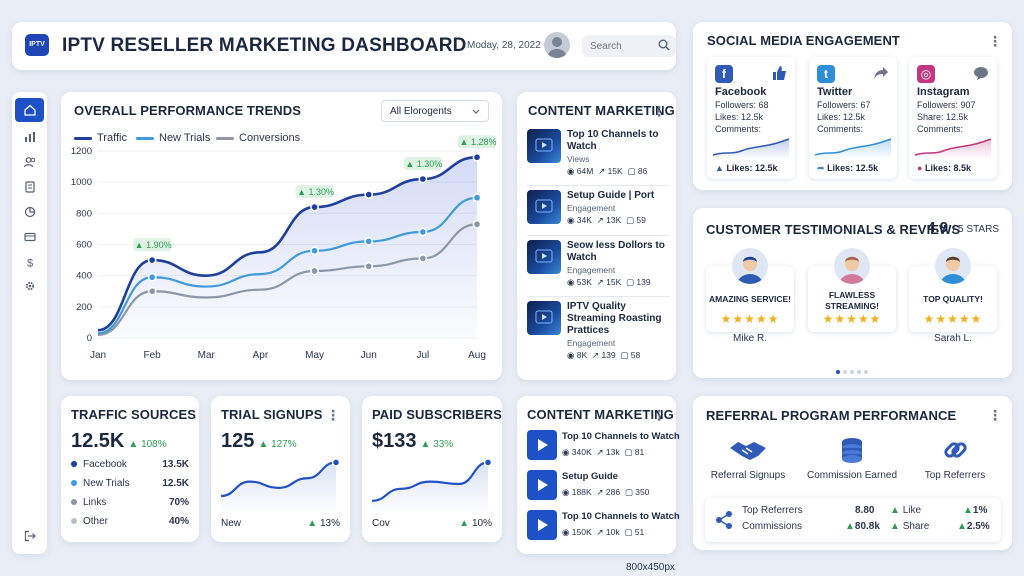  I want to click on content-item-title: Setup Guide | Port, so click(611, 195).